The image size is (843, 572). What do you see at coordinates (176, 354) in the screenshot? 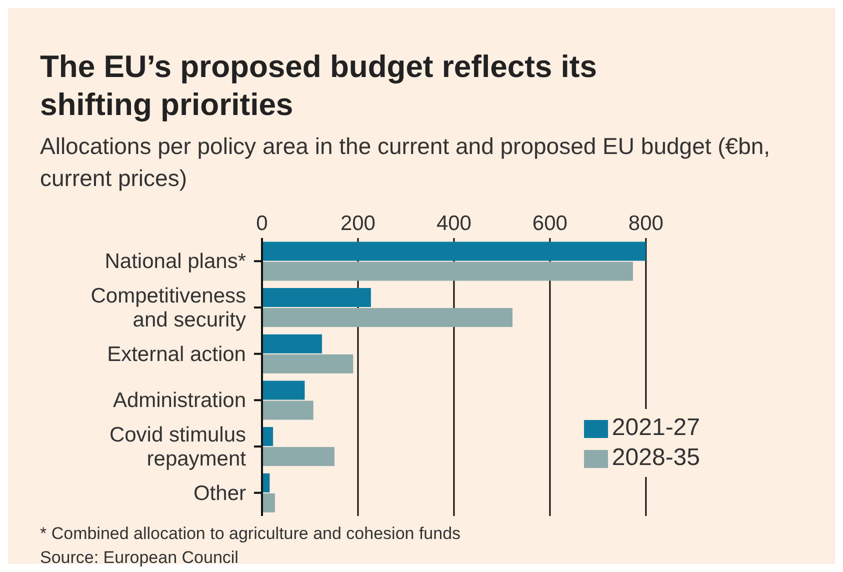
I see `y-tick-label: External action` at bounding box center [176, 354].